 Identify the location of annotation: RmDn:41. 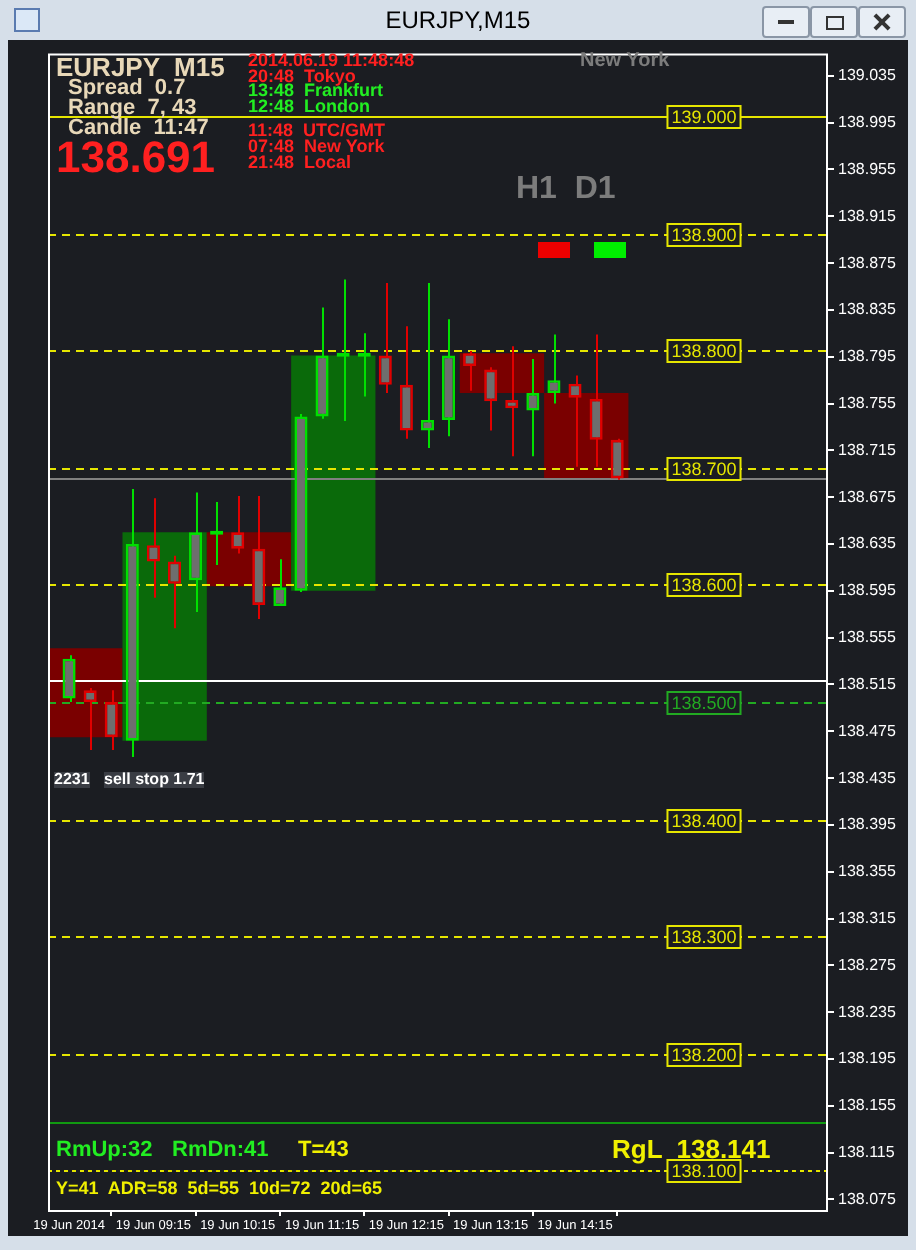
(220, 1150).